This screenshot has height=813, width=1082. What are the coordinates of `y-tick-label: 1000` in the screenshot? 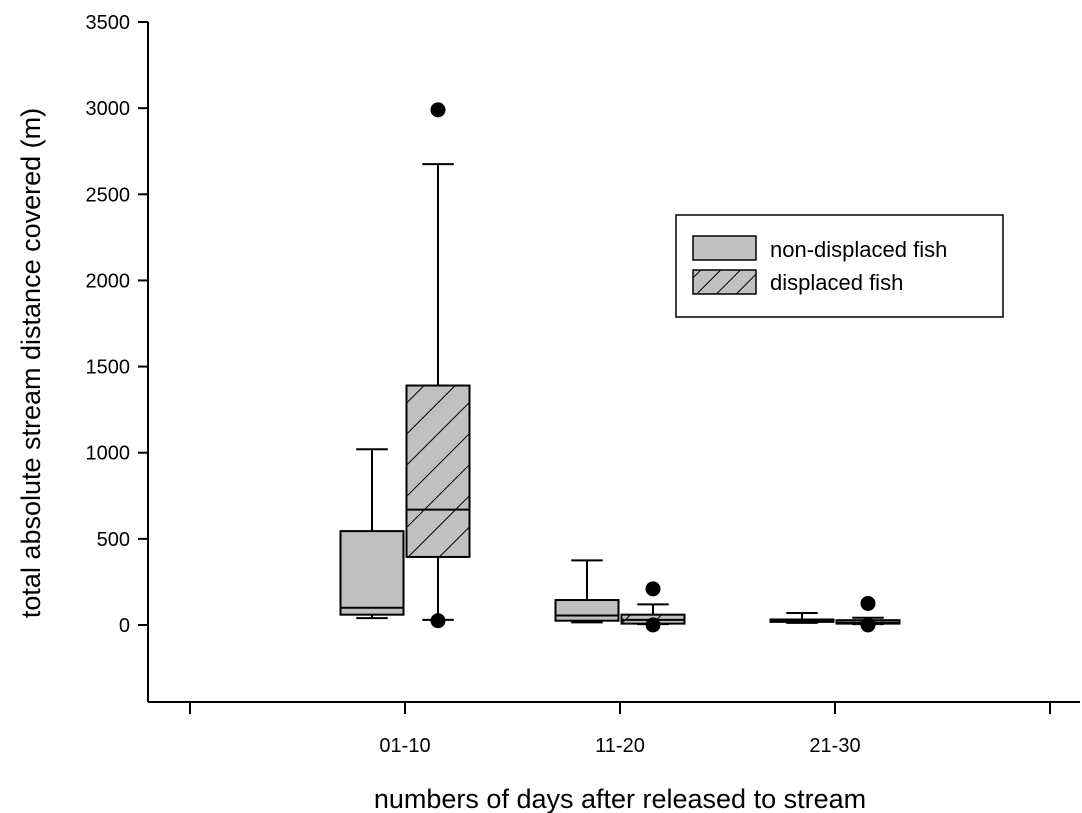 It's located at (108, 454).